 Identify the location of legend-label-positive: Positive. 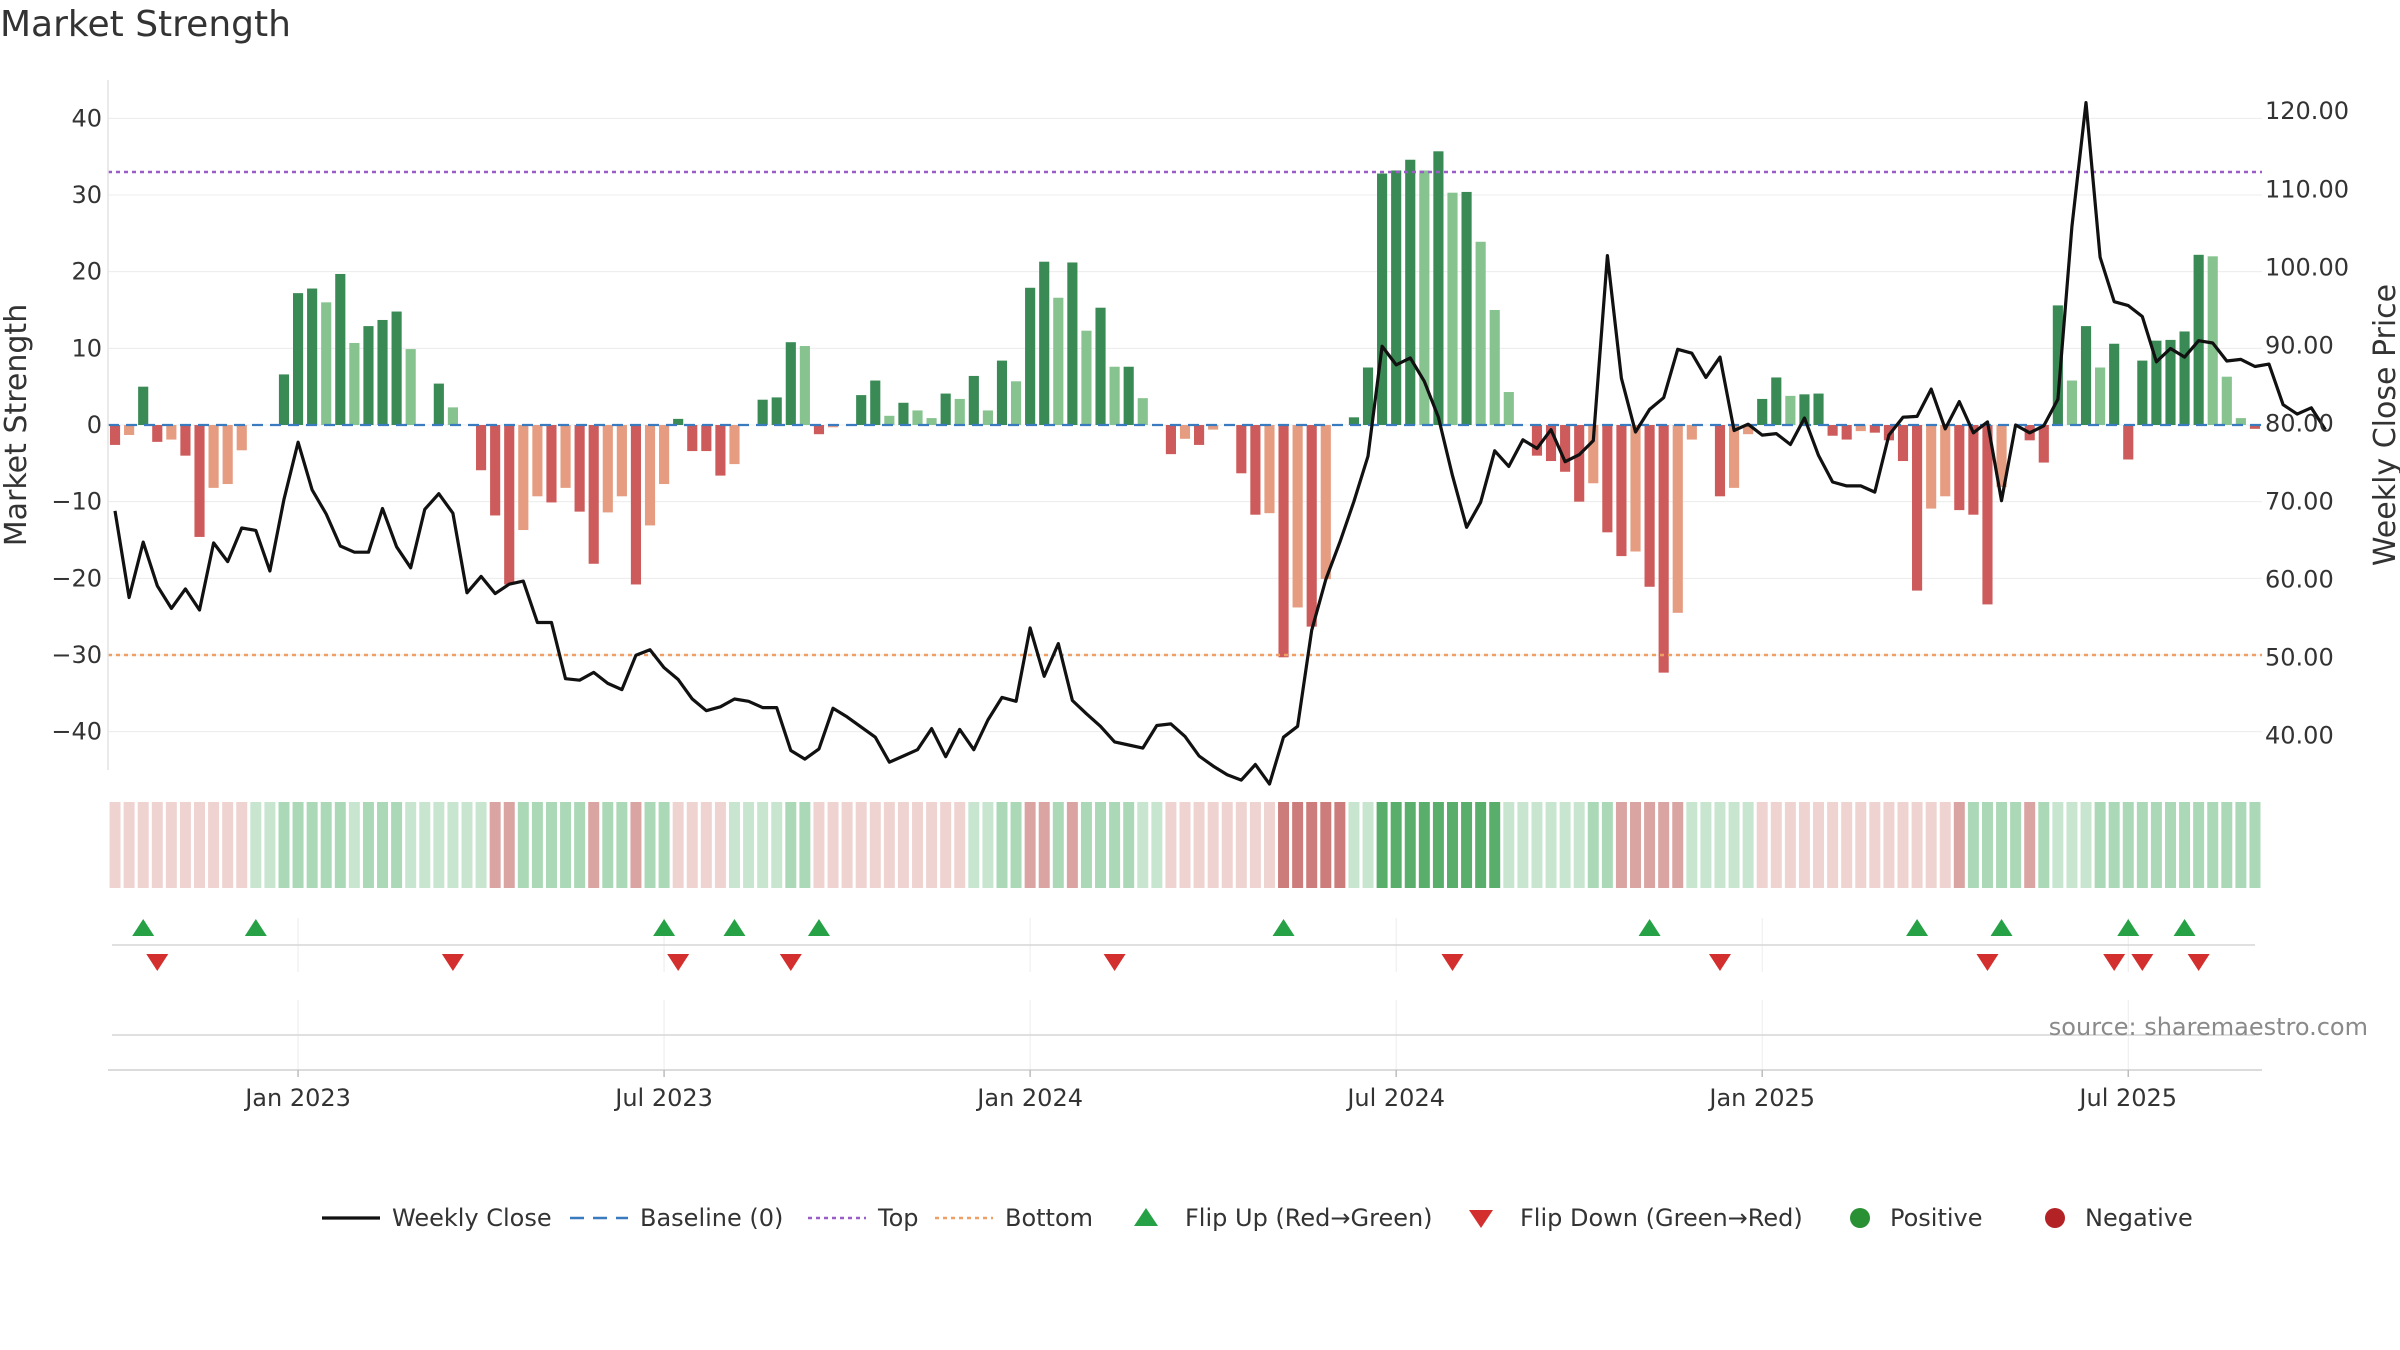
(1936, 1218).